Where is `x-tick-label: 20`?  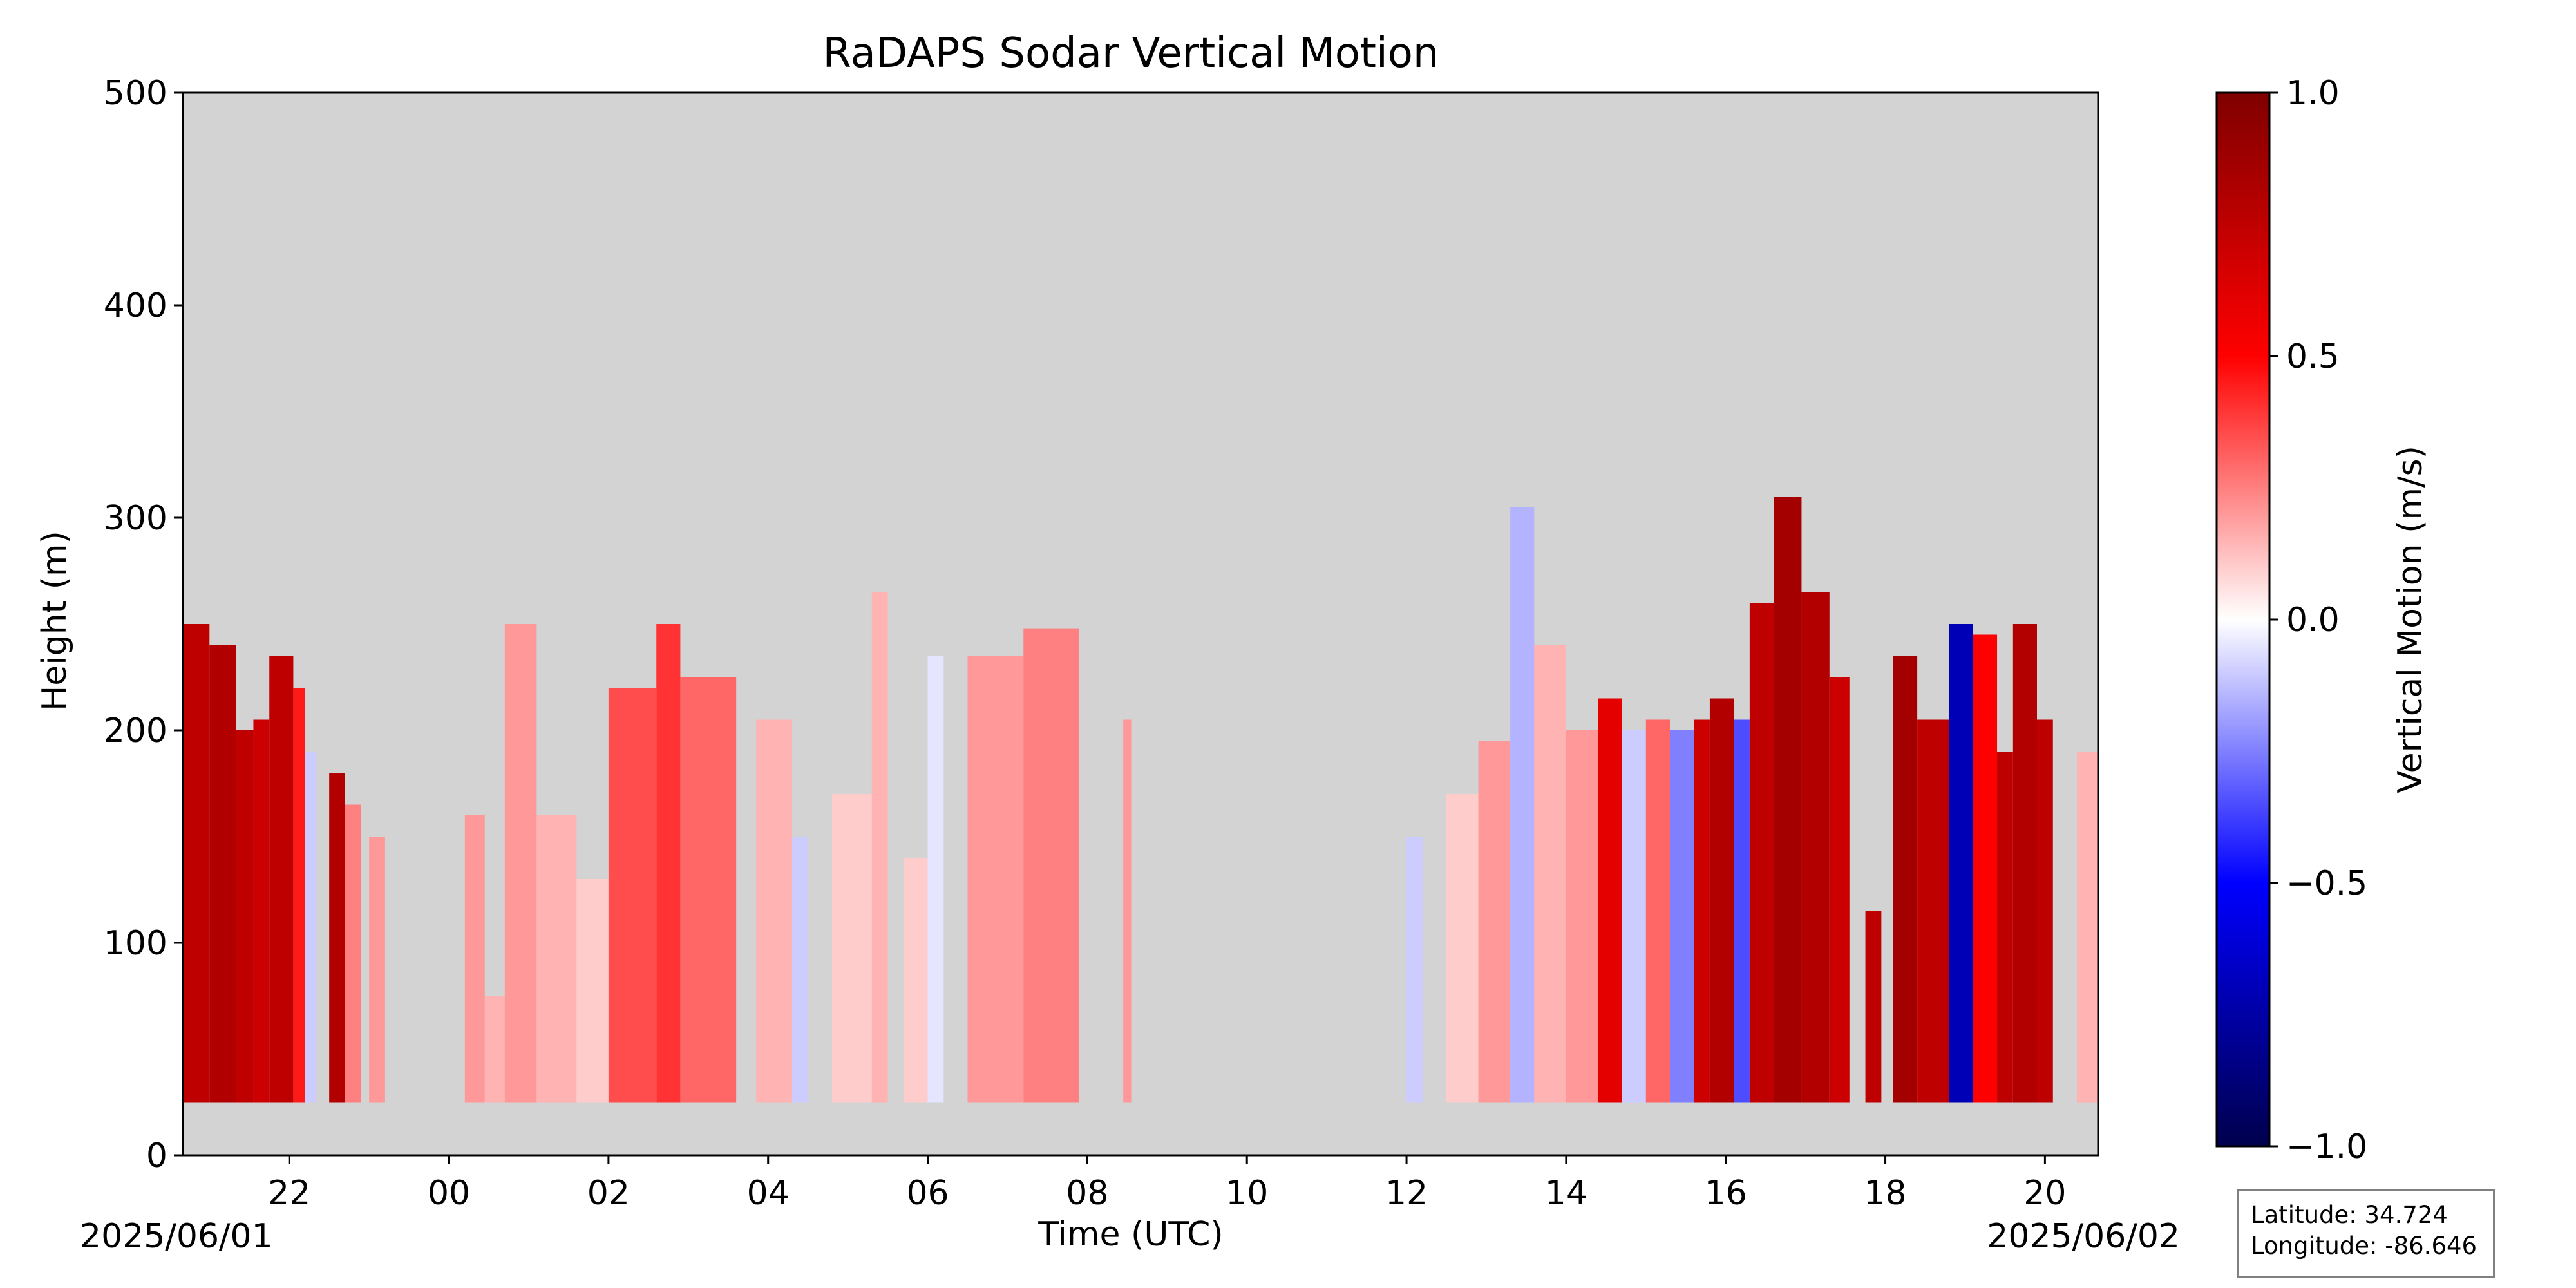 x-tick-label: 20 is located at coordinates (2045, 1193).